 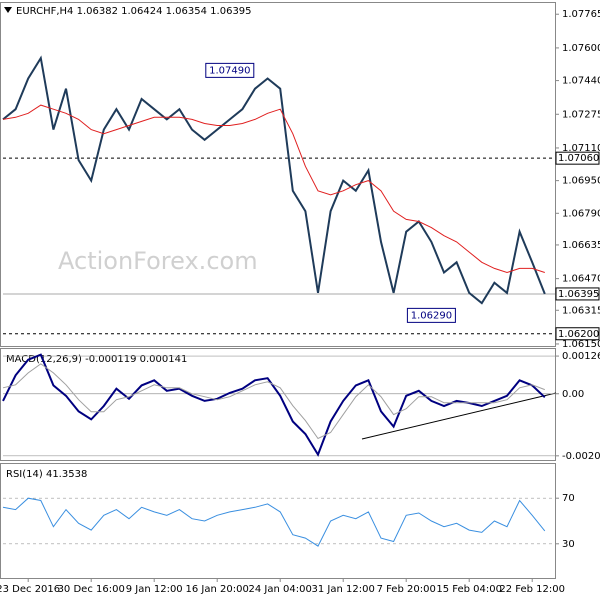 I want to click on level-label: 1.07060, so click(x=578, y=158).